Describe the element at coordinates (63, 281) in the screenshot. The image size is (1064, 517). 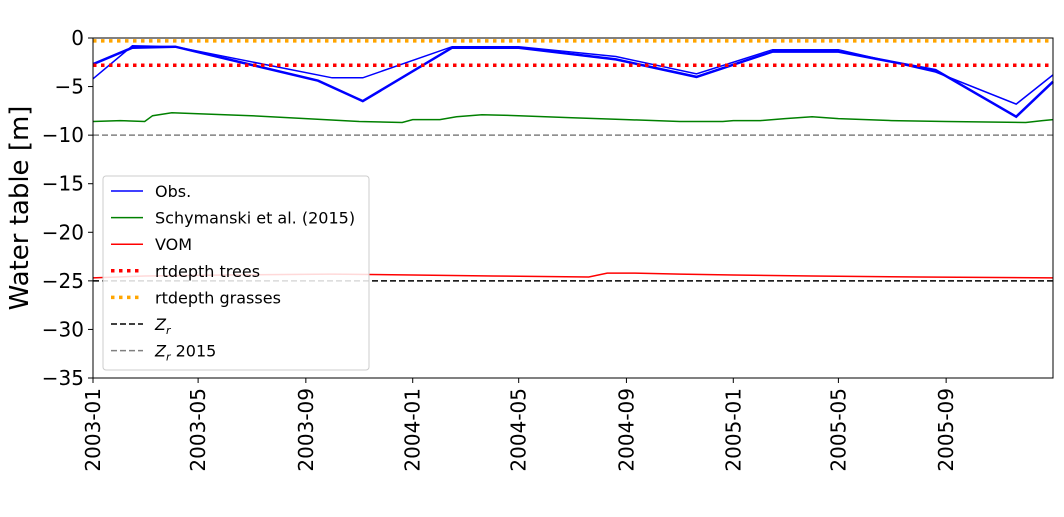
I see `y-tick-label: −25` at that location.